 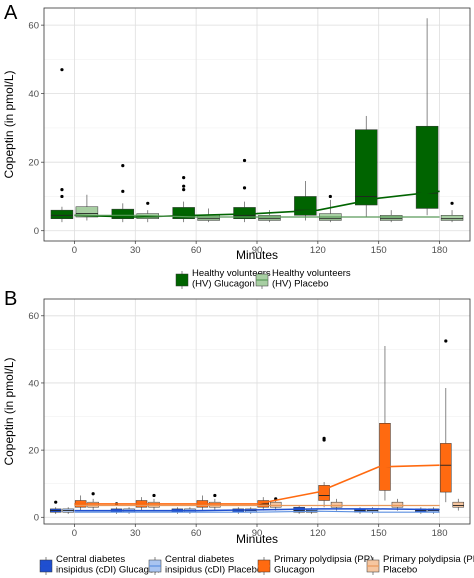 I want to click on series-3-mean-line, so click(x=257, y=484).